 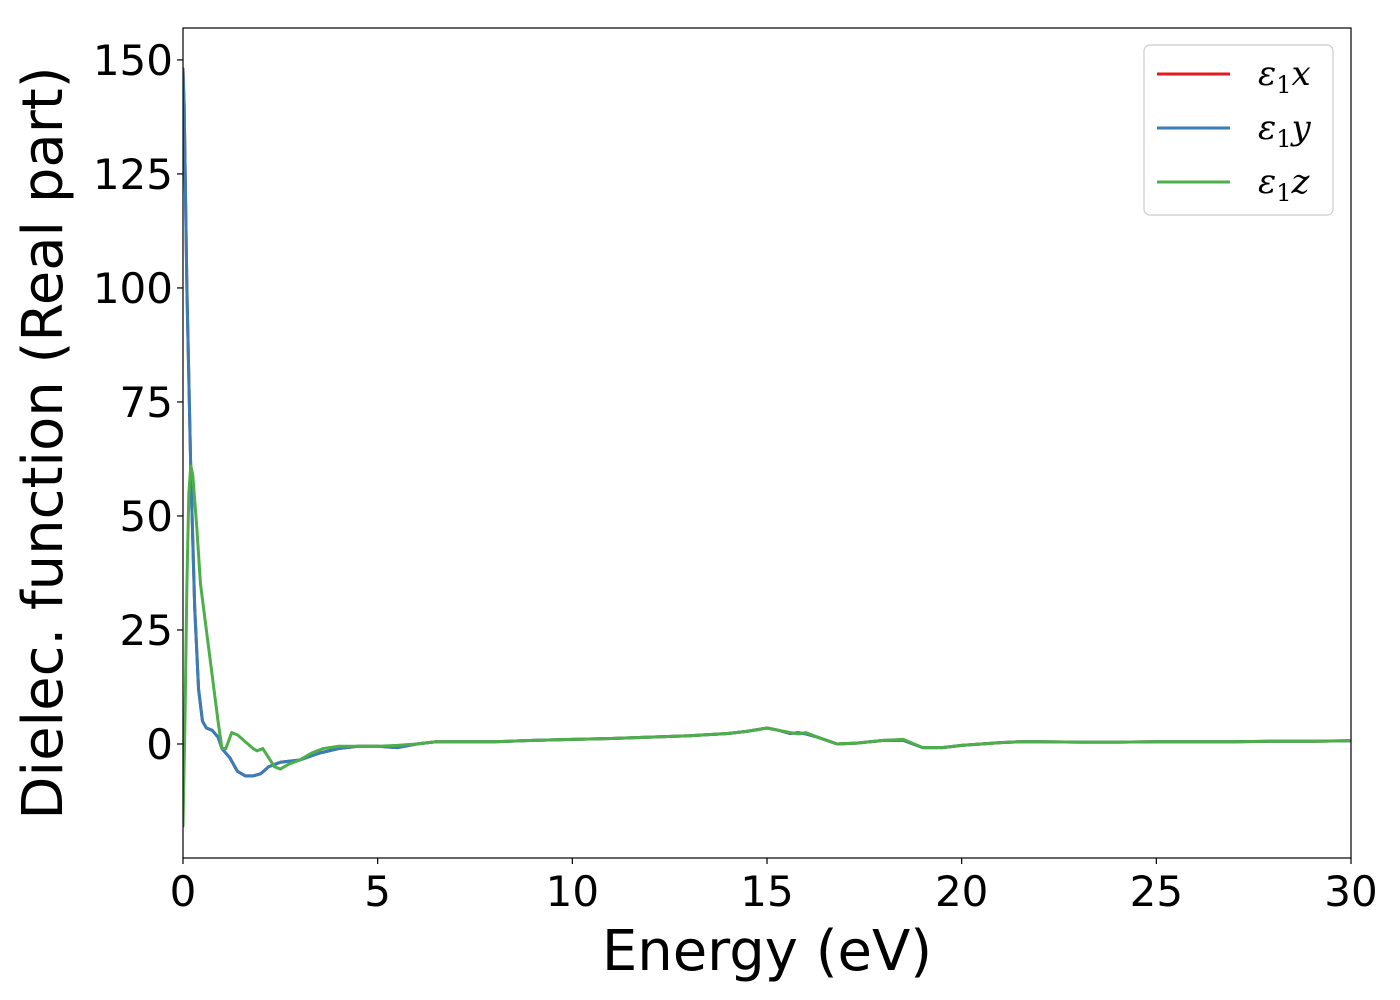 What do you see at coordinates (159, 744) in the screenshot?
I see `y-tick-label: 0` at bounding box center [159, 744].